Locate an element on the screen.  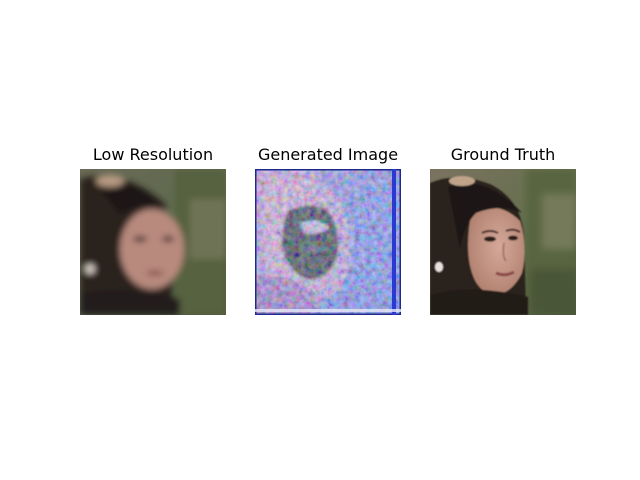
panel-title-generated-image: Generated Image is located at coordinates (328, 154).